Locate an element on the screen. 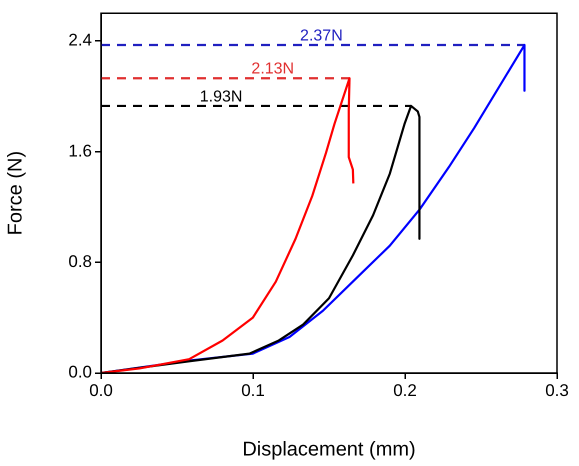 The image size is (579, 466). x-tick-label: 0.1 is located at coordinates (253, 390).